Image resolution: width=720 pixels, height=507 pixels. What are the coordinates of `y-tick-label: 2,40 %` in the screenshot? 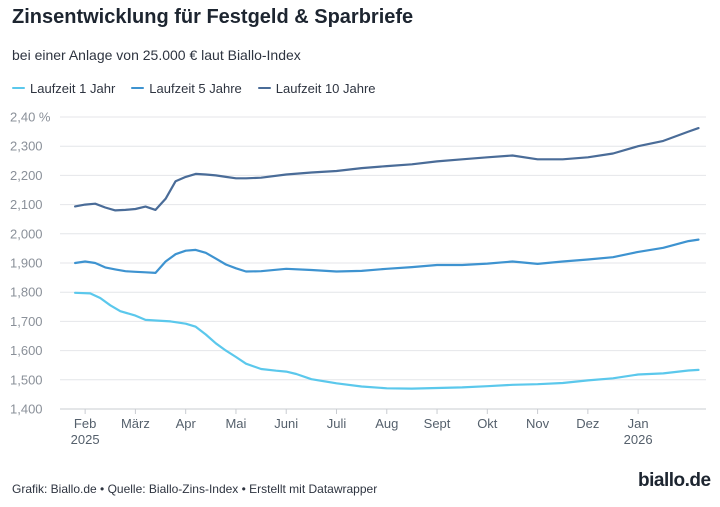 It's located at (30, 117).